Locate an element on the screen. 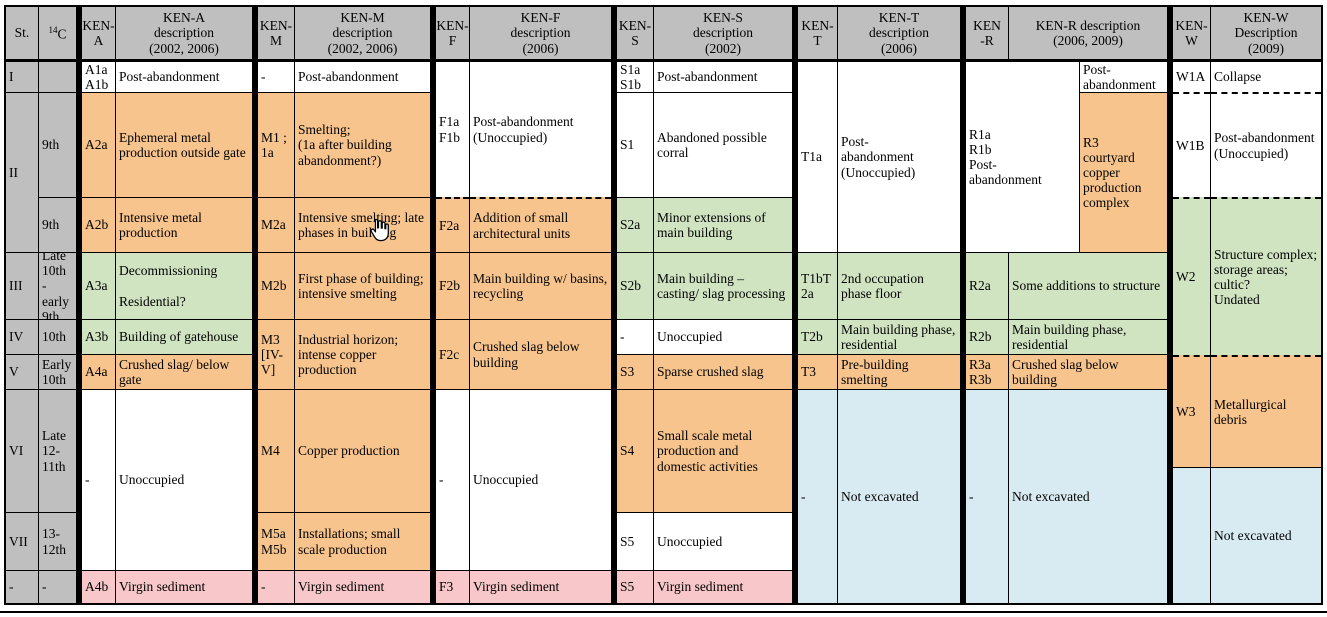 This screenshot has width=1327, height=617. ken-r-r3-courtyard-cell: R3 courtyard copper production complex is located at coordinates (1123, 172).